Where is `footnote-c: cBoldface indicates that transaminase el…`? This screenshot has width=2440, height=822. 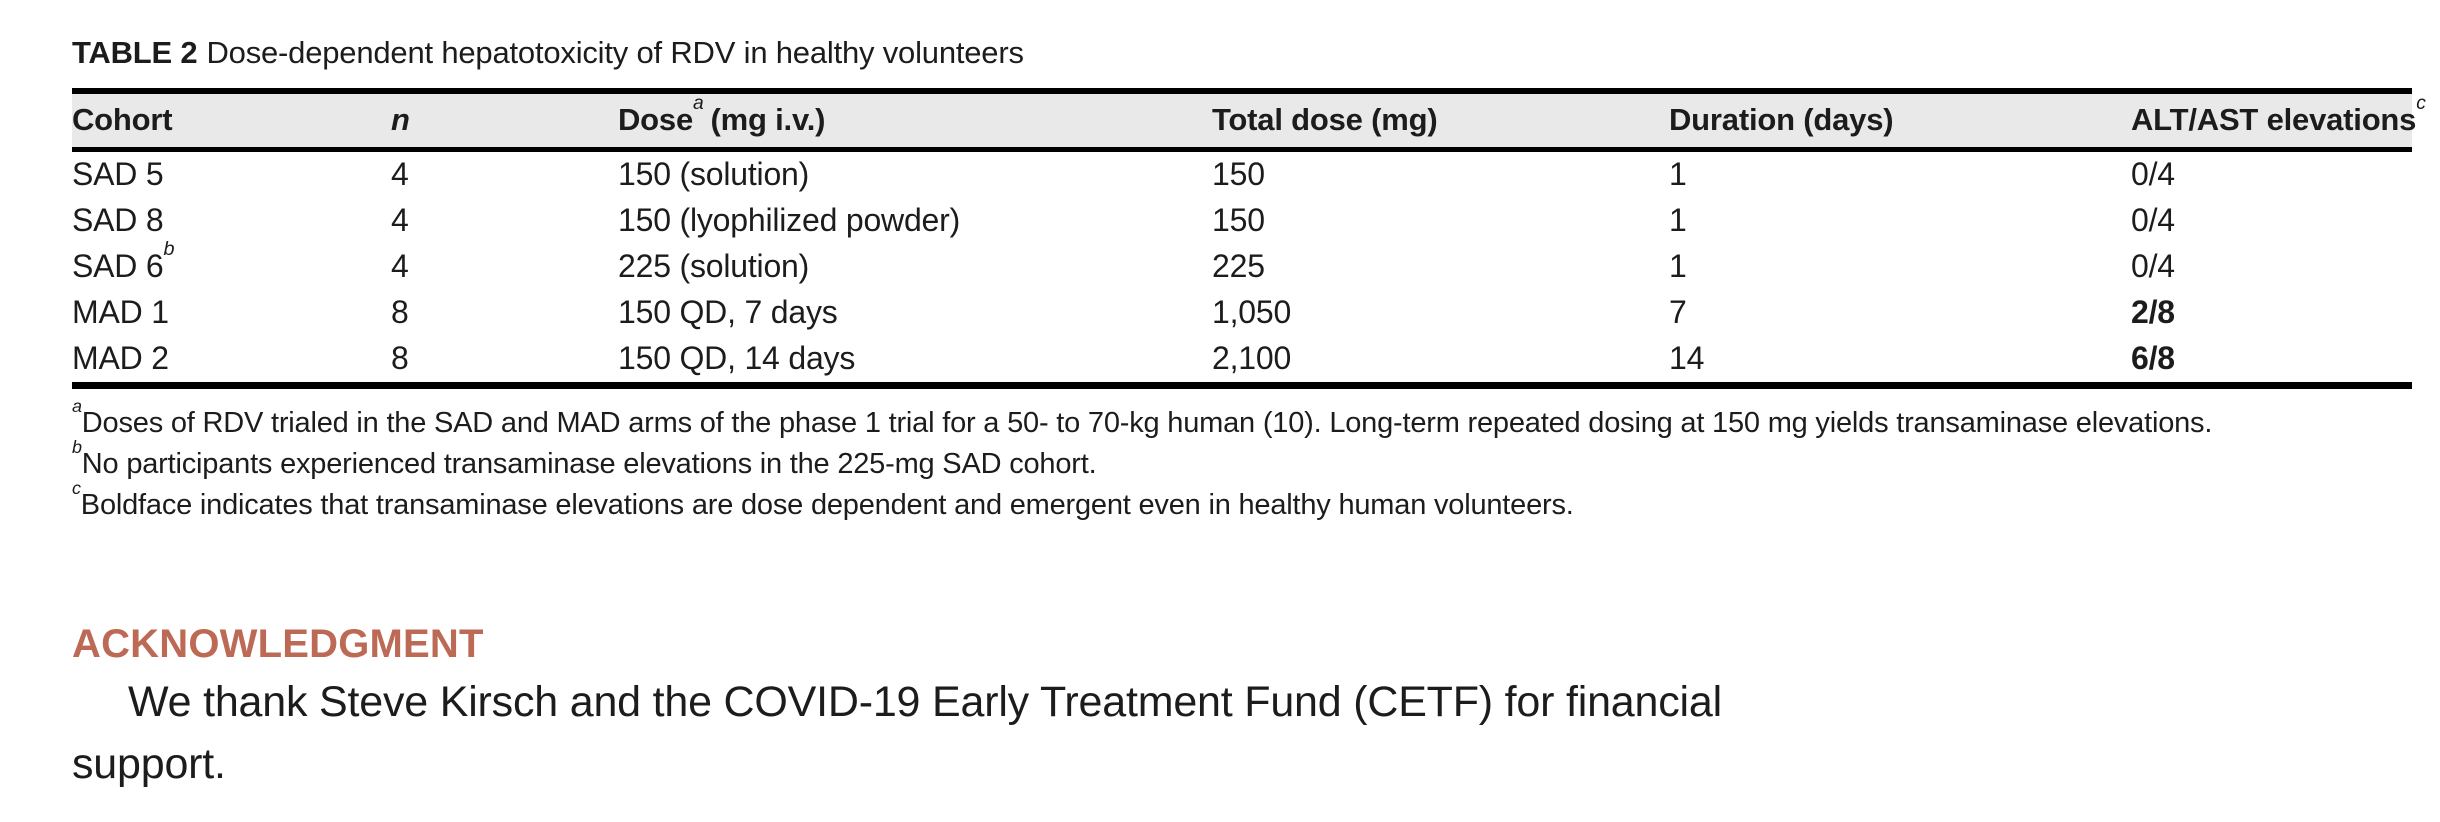
footnote-c: cBoldface indicates that transaminase el… is located at coordinates (1242, 502).